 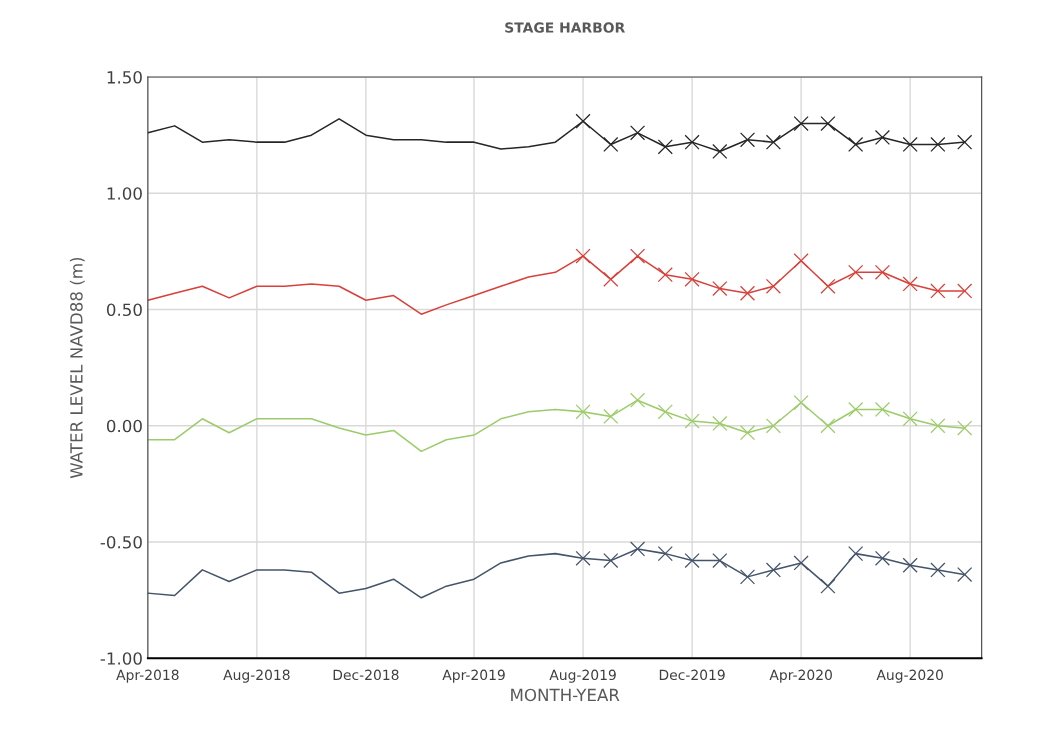 What do you see at coordinates (366, 675) in the screenshot?
I see `x-tick-label: Dec-2018` at bounding box center [366, 675].